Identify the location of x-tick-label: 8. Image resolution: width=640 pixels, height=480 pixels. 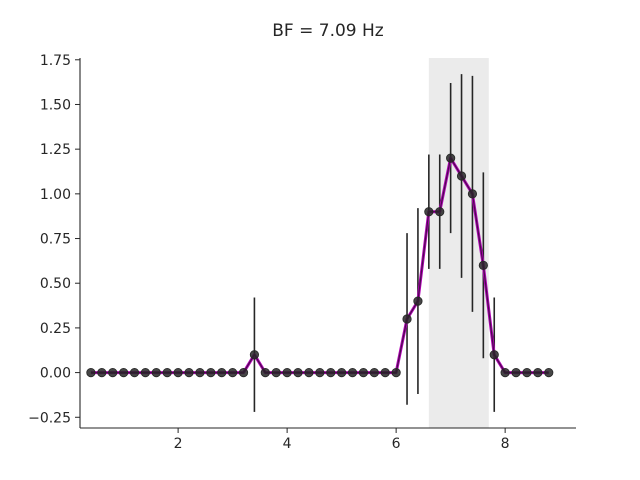
(505, 444).